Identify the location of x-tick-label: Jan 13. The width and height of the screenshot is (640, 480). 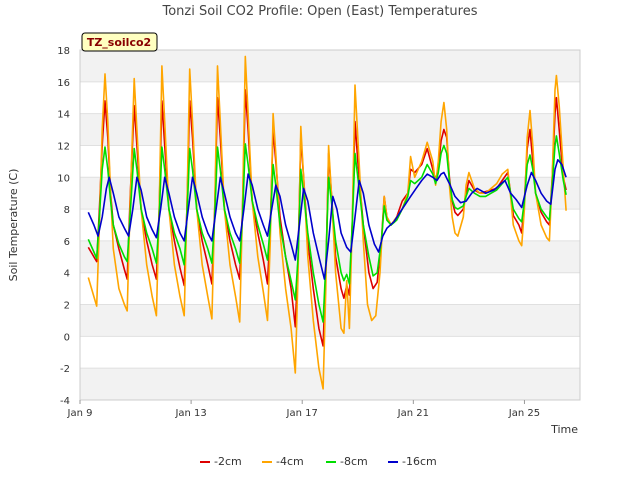
(190, 413).